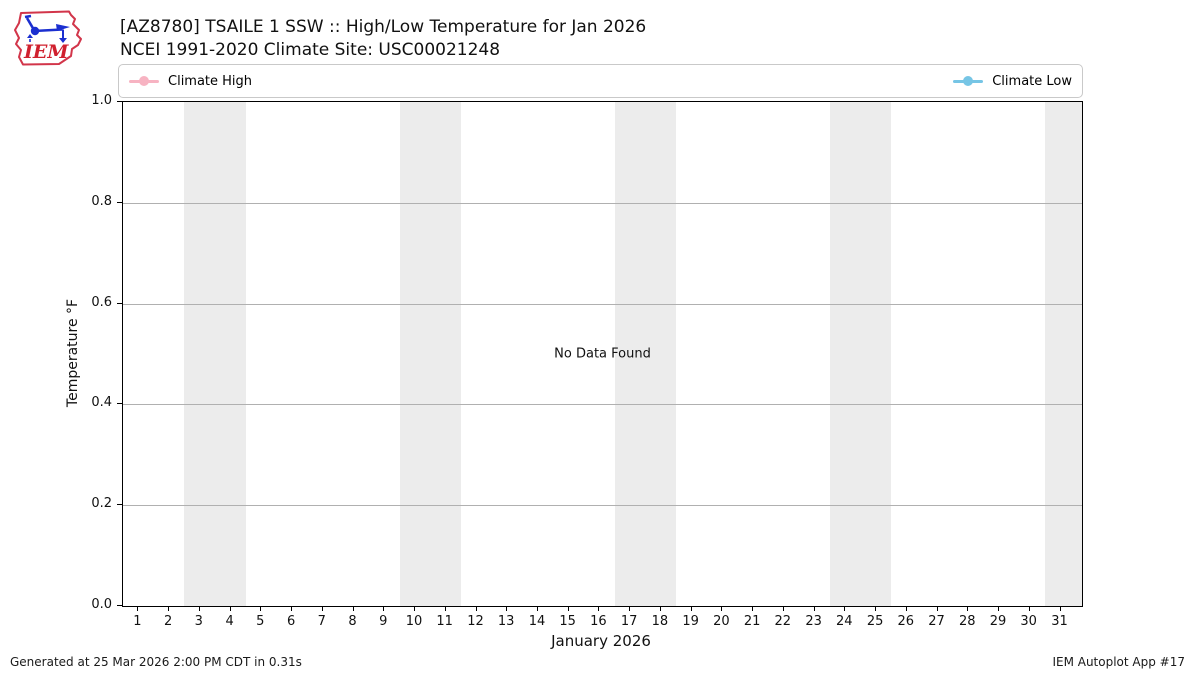 The width and height of the screenshot is (1200, 675). I want to click on y-tick-label: 0.2, so click(101, 504).